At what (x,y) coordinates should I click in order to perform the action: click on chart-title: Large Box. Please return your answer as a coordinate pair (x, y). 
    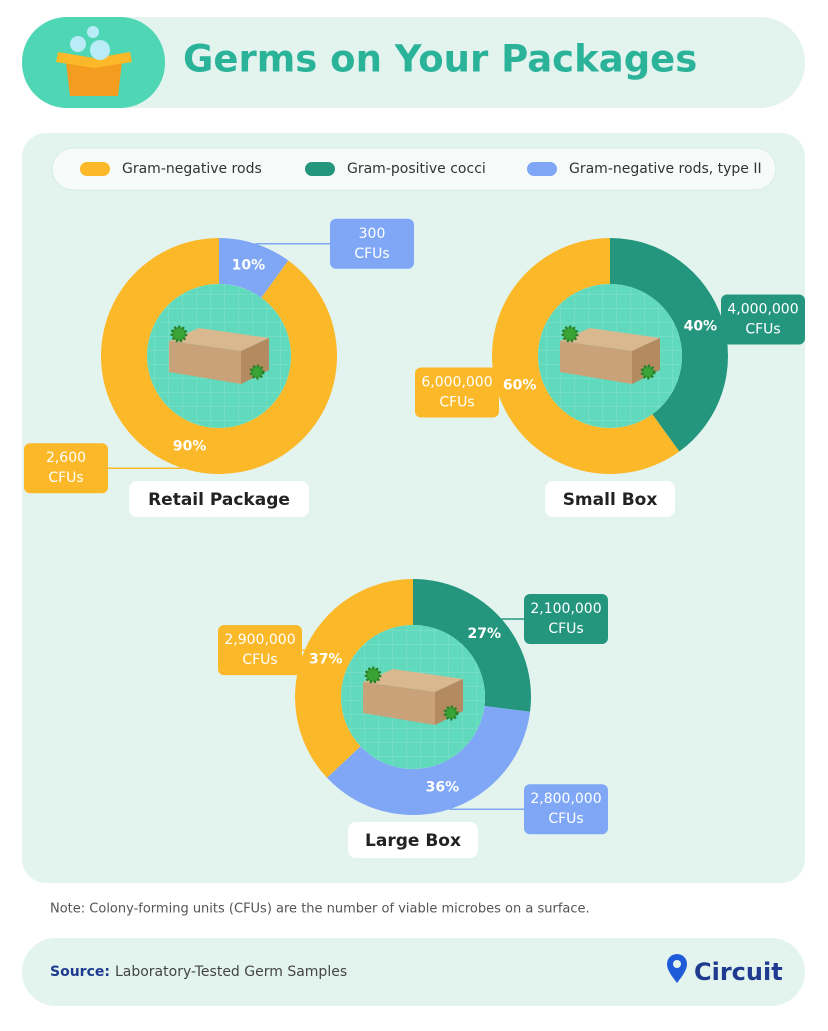
    Looking at the image, I should click on (413, 841).